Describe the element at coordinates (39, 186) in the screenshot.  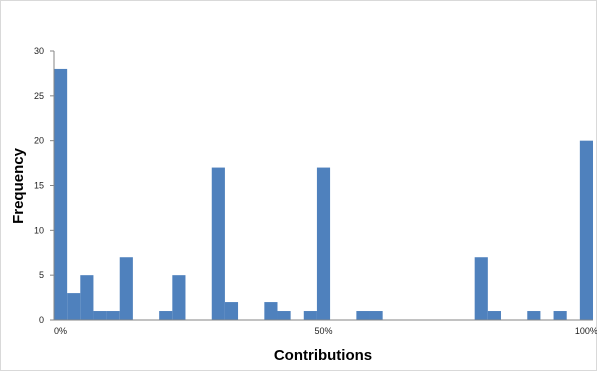
I see `y-tick-label-15: 15` at that location.